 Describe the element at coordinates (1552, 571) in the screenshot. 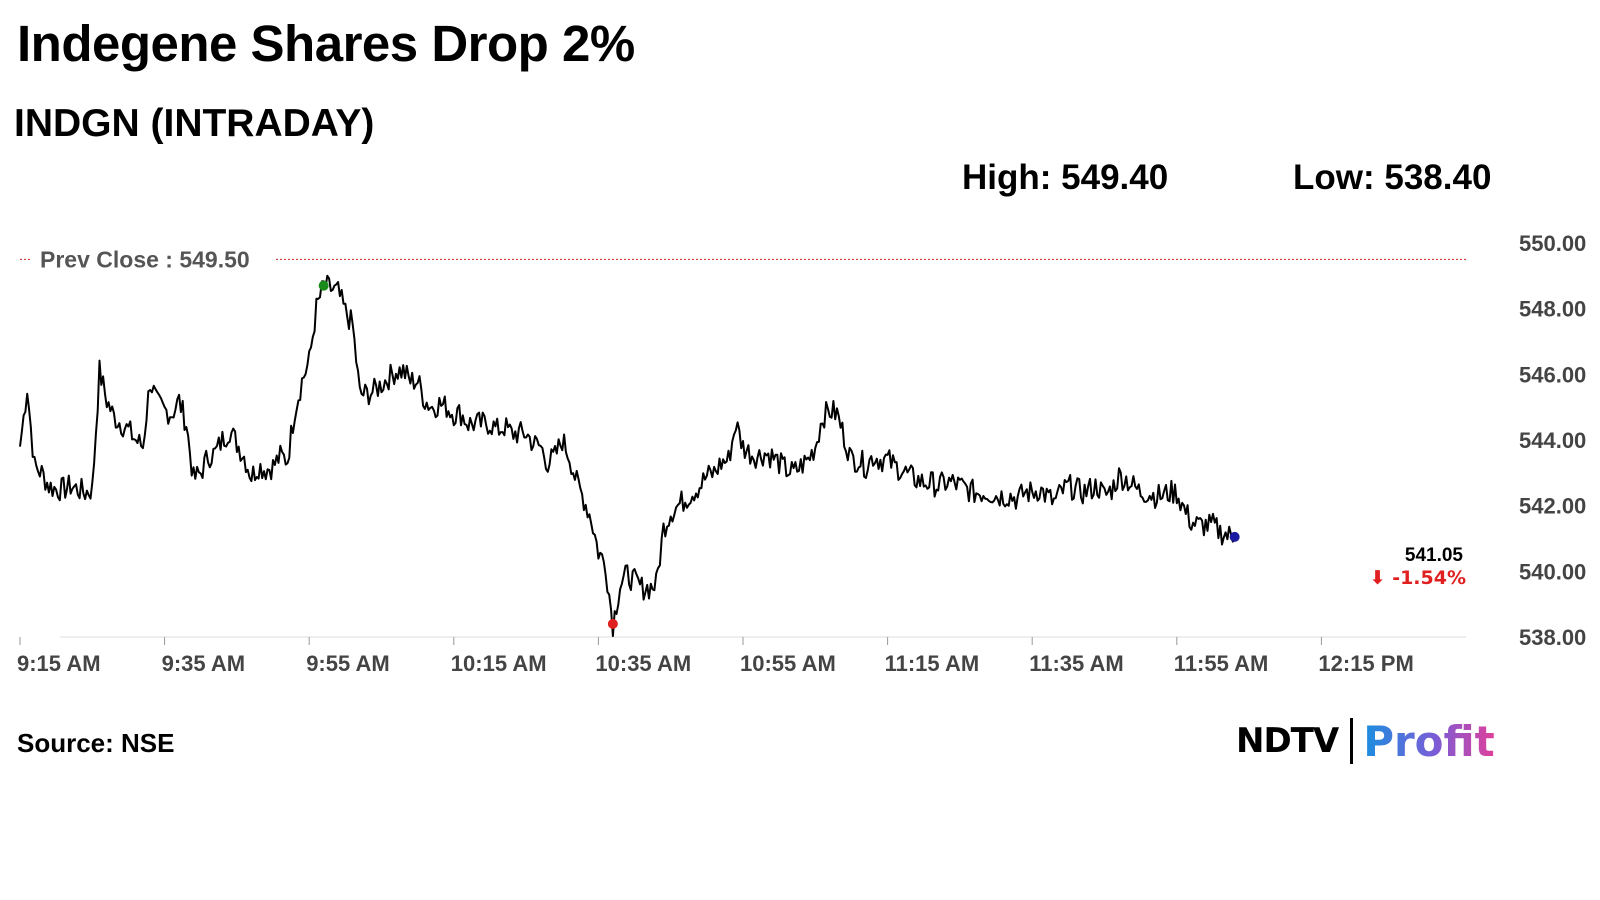

I see `y-tick-label: 540.00` at that location.